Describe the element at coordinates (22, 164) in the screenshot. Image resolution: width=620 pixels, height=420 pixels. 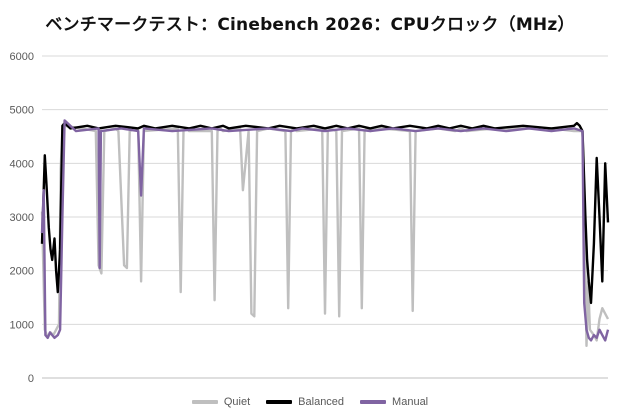
I see `y-tick-label: 4000` at that location.